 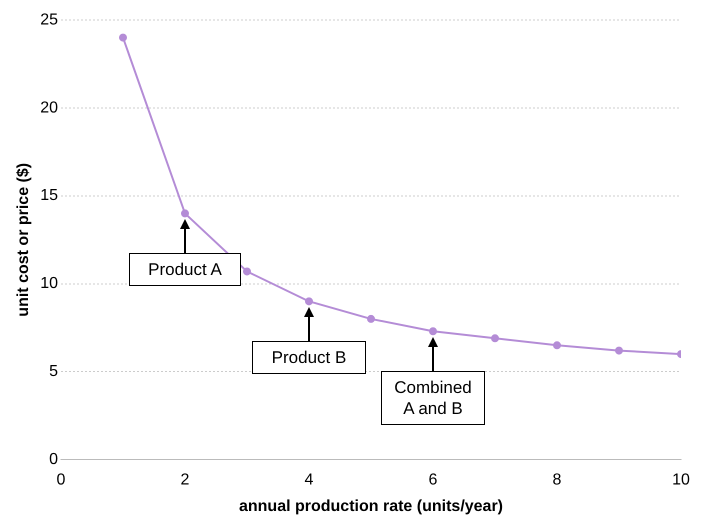 What do you see at coordinates (433, 480) in the screenshot?
I see `x-tick-label: 6` at bounding box center [433, 480].